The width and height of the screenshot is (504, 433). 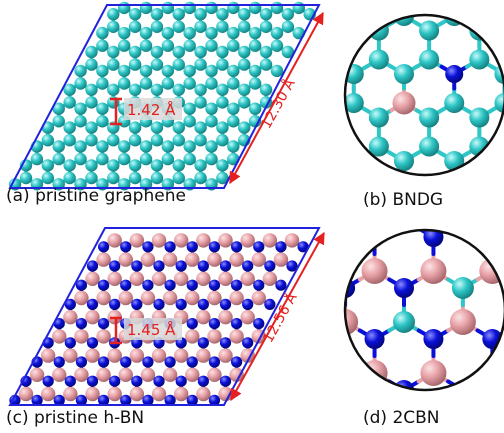 I want to click on cell-length-arrow, so click(x=277, y=316).